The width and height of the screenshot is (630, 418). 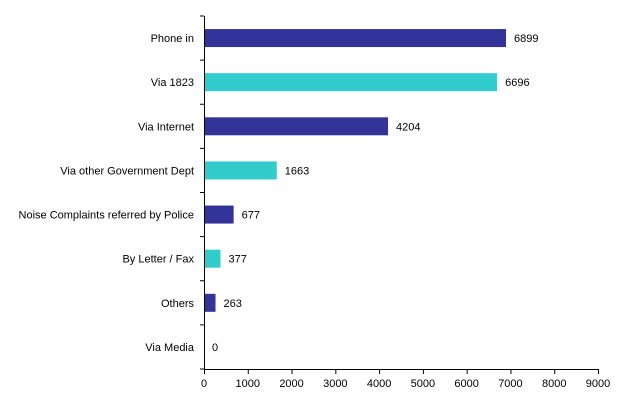 What do you see at coordinates (379, 384) in the screenshot?
I see `x-tick-label-4: 4000` at bounding box center [379, 384].